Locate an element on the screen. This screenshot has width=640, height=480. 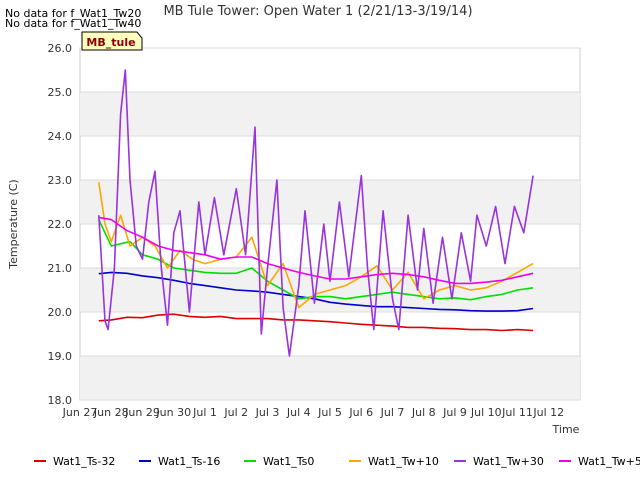
badge-shape is located at coordinates (112, 41).